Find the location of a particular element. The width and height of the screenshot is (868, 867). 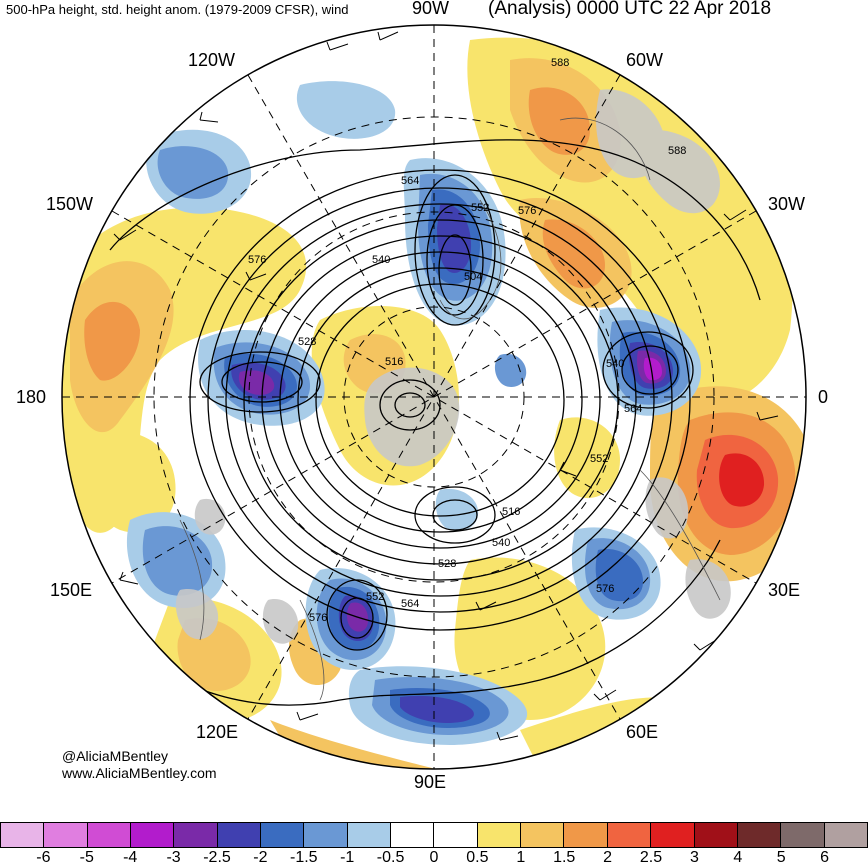

colorbar-tick-labels: -6 -5 -4 -3 -2.5 -2 -1.5 -1 -0.5 0 0.5 1 1.5 2 2.5 3 4 5 6 is located at coordinates (434, 857).